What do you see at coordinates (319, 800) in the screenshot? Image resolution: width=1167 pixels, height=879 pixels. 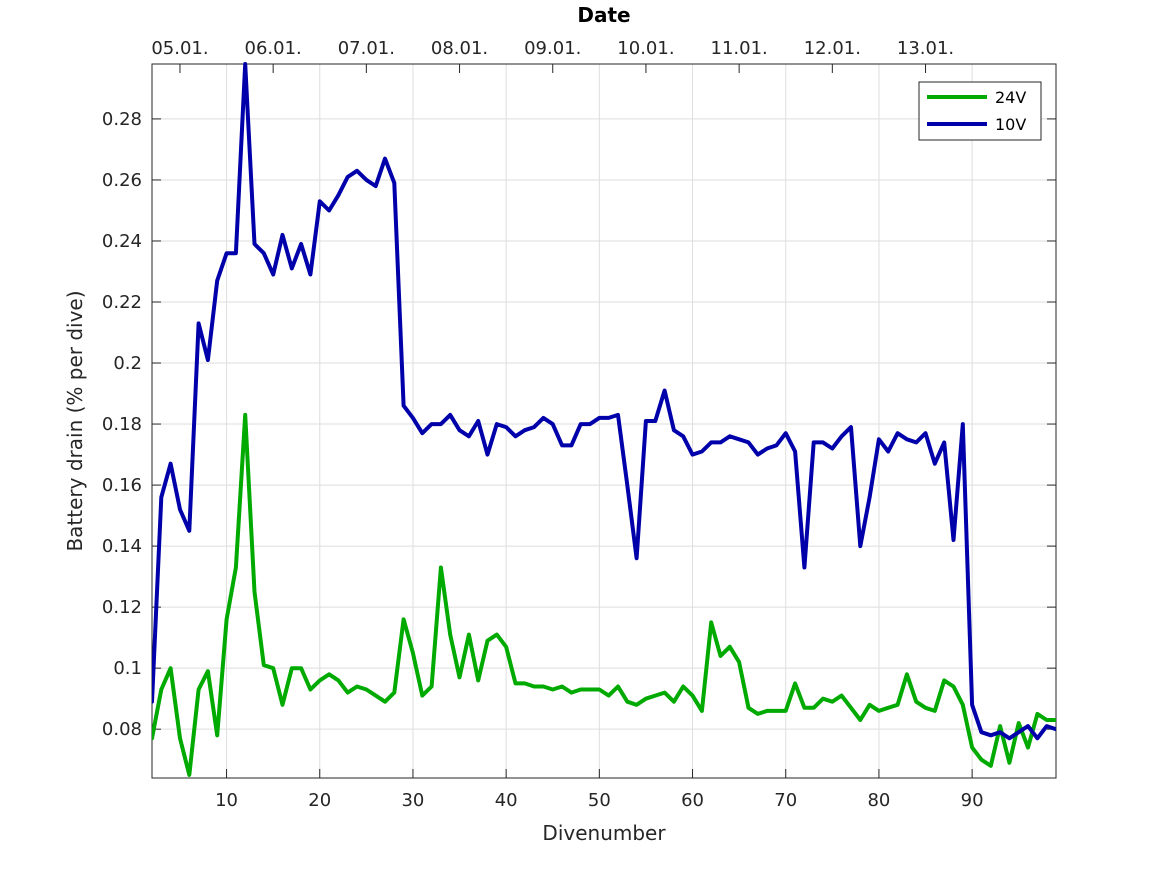 I see `x-tick-label: 20` at bounding box center [319, 800].